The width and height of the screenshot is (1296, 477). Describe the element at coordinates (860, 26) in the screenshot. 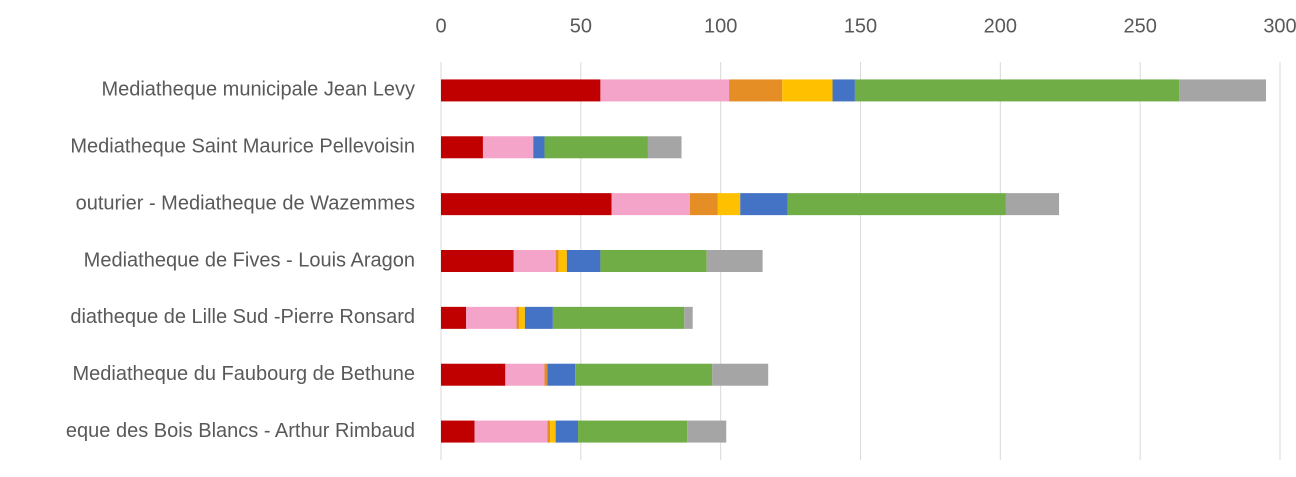

I see `x-tick-label: 150` at that location.